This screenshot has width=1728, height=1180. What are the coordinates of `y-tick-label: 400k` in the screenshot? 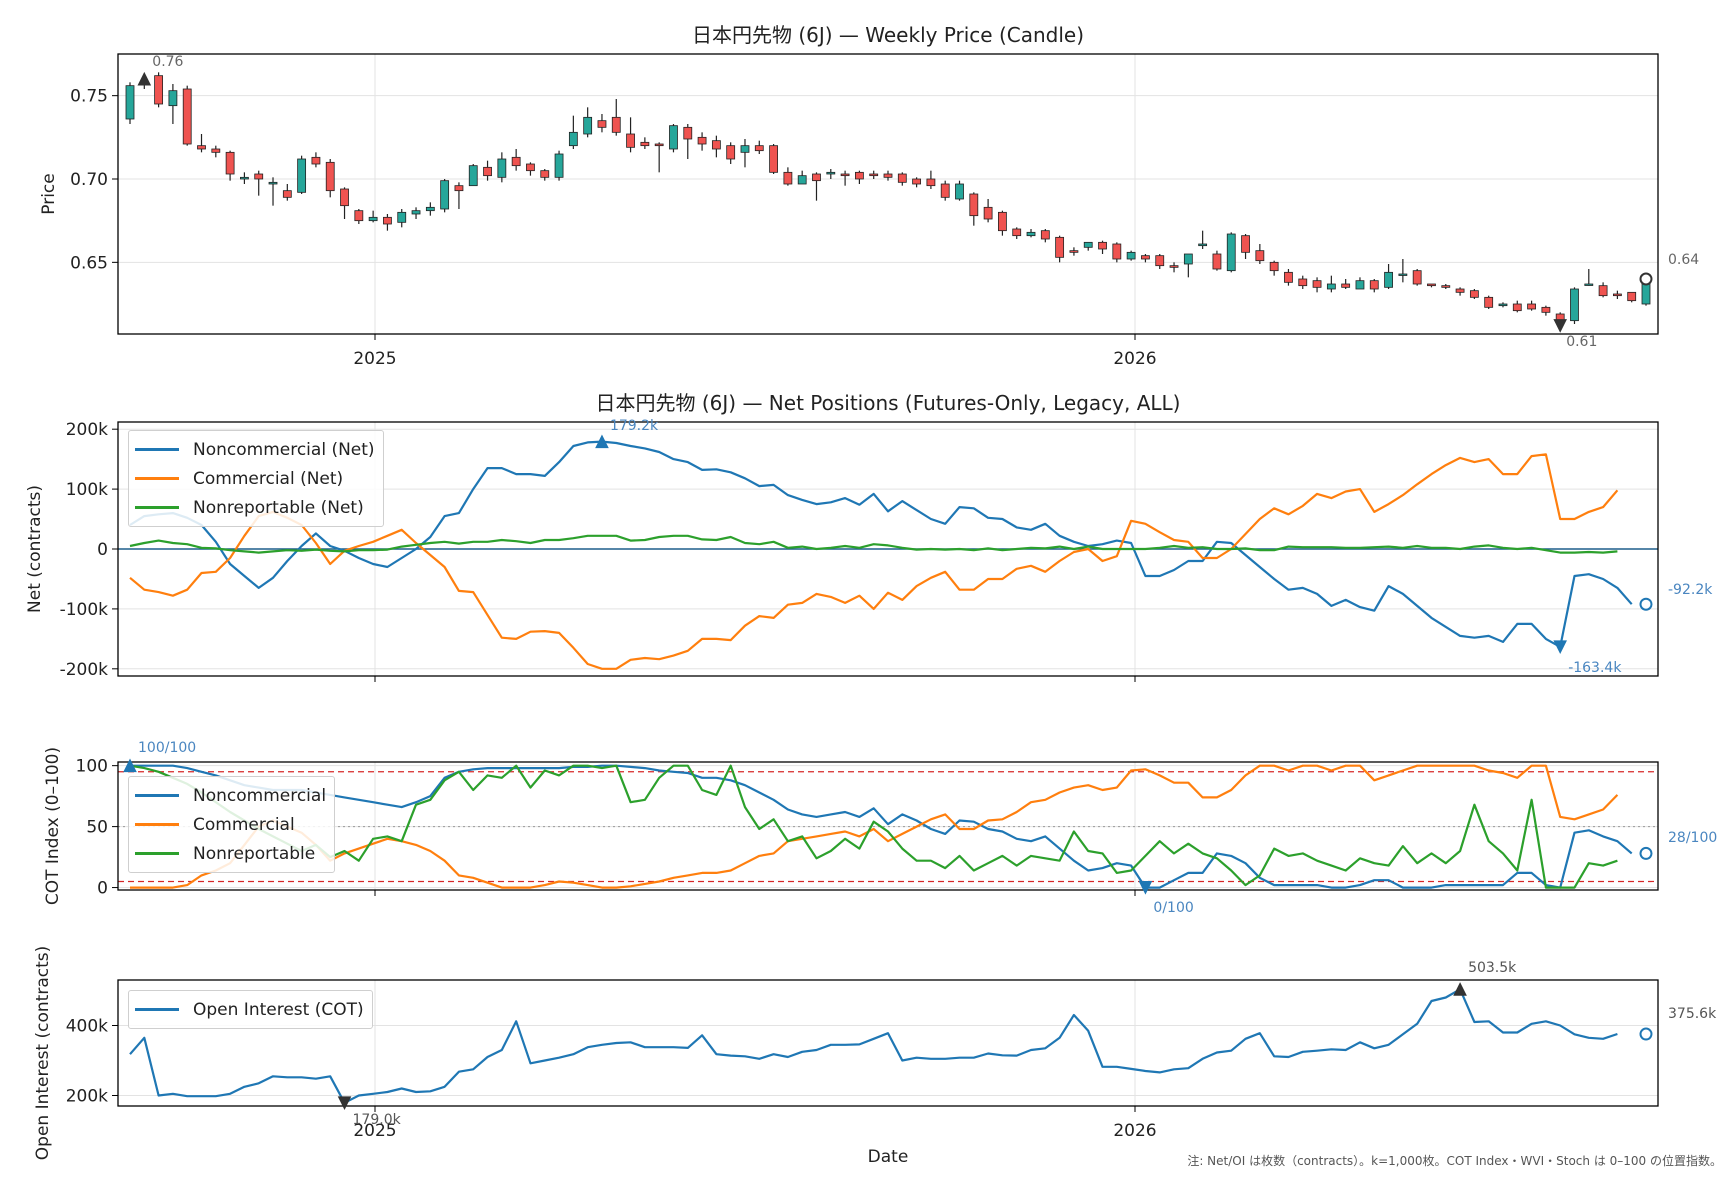 It's located at (87, 1027).